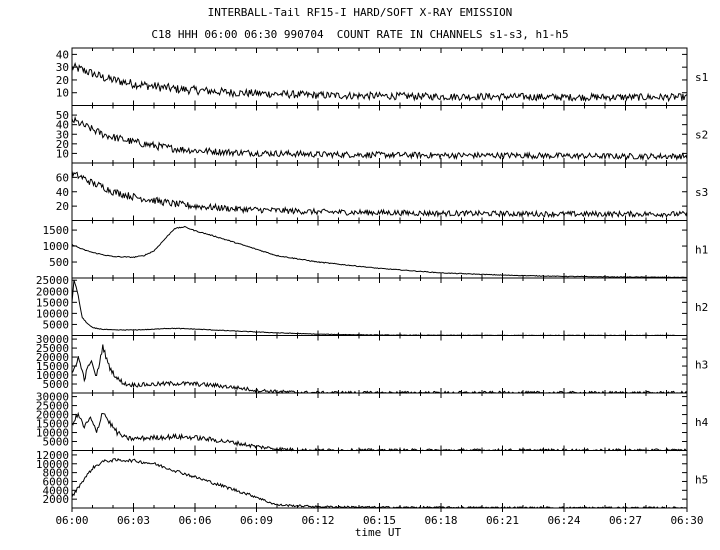 The height and width of the screenshot is (550, 720). Describe the element at coordinates (378, 532) in the screenshot. I see `x-axis-label: time UT` at that location.